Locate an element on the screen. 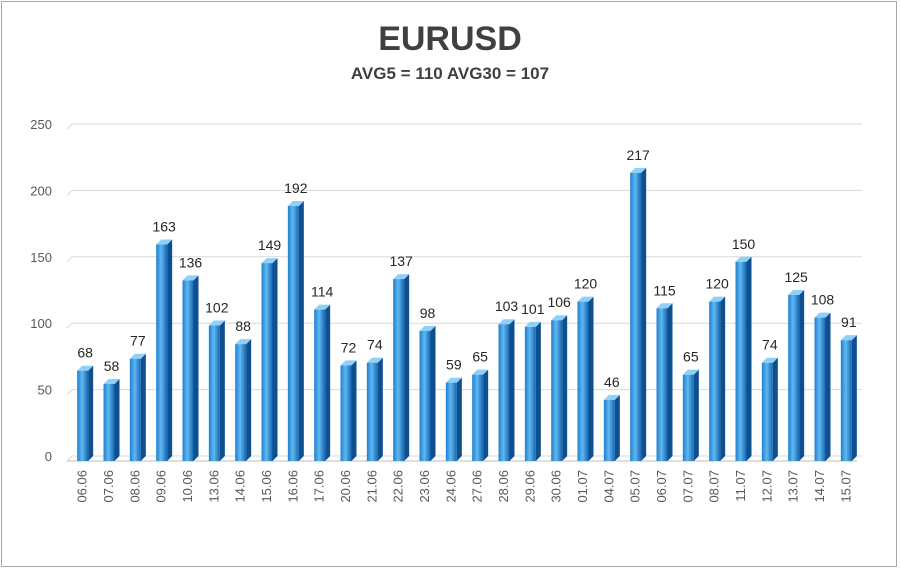  y-tick-label: 50 is located at coordinates (45, 390).